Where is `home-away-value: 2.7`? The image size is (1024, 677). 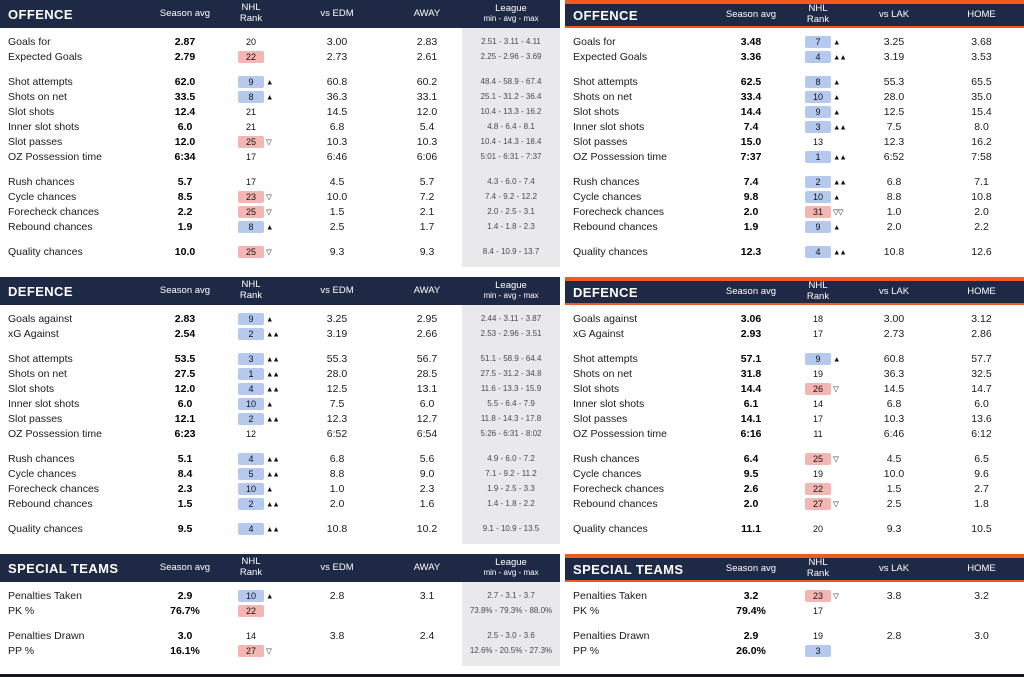 home-away-value: 2.7 is located at coordinates (981, 488).